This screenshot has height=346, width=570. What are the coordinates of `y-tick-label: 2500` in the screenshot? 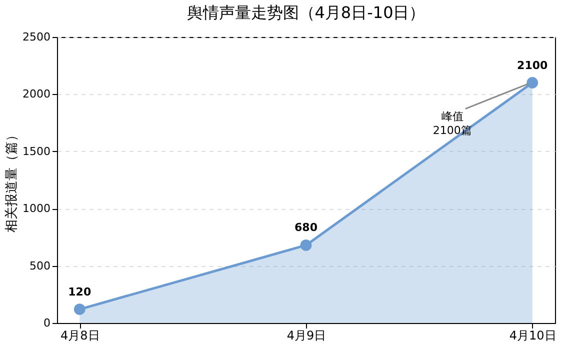 It's located at (36, 37).